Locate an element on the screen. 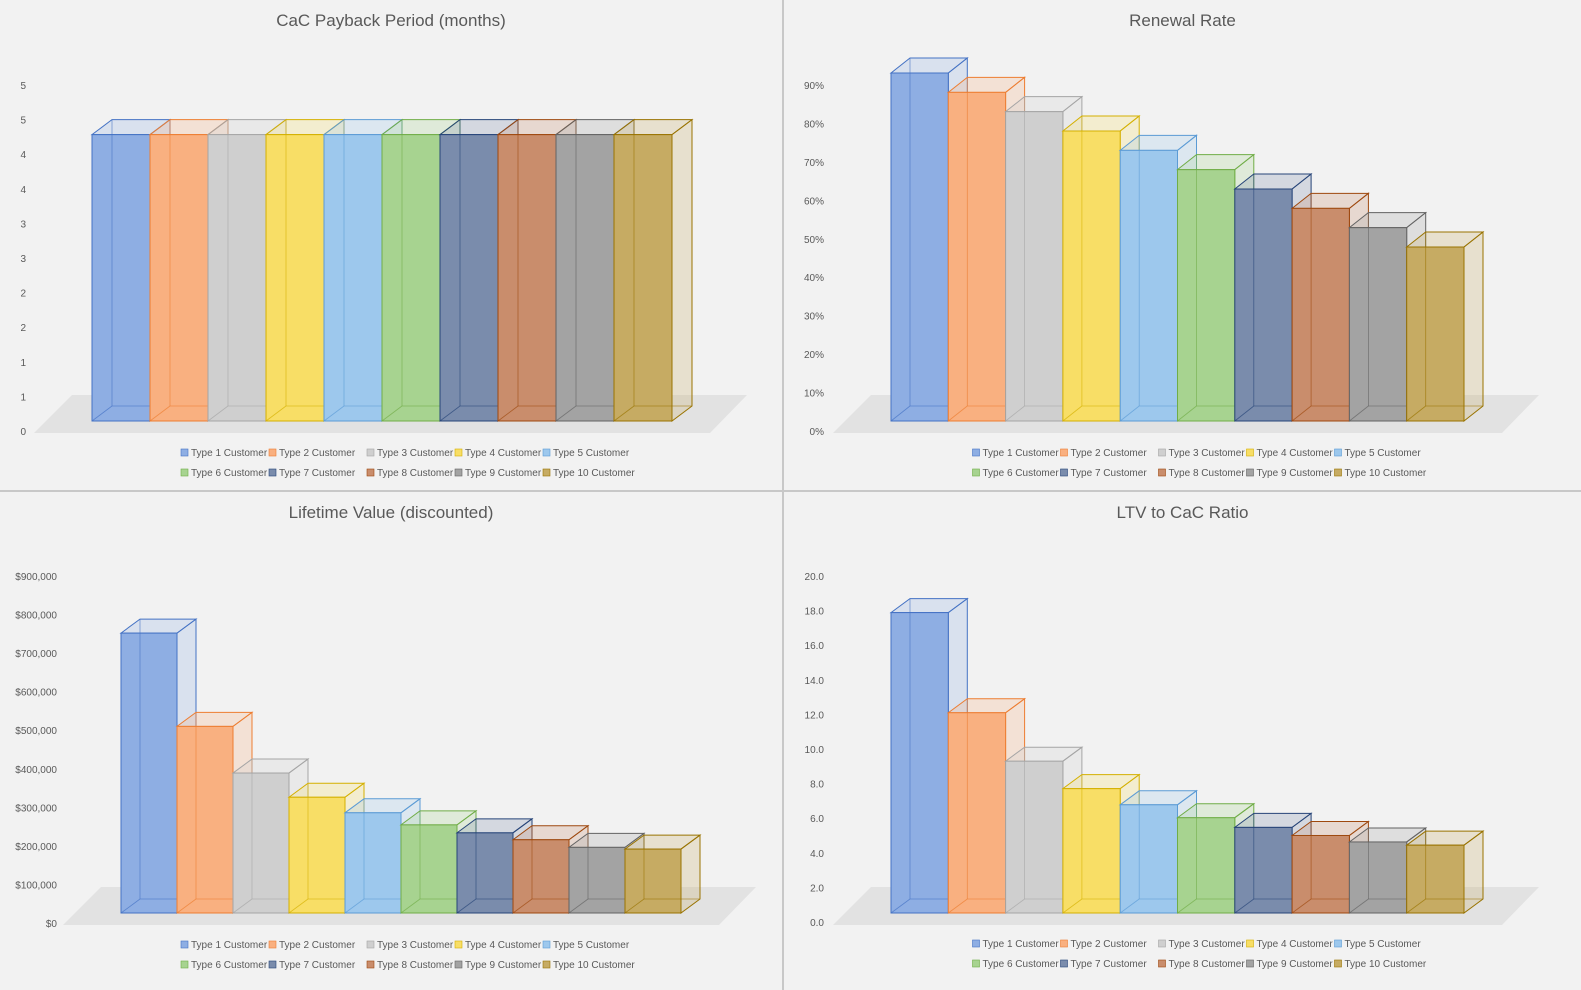 Image resolution: width=1581 pixels, height=990 pixels. y-tick-label: 40% is located at coordinates (814, 278).